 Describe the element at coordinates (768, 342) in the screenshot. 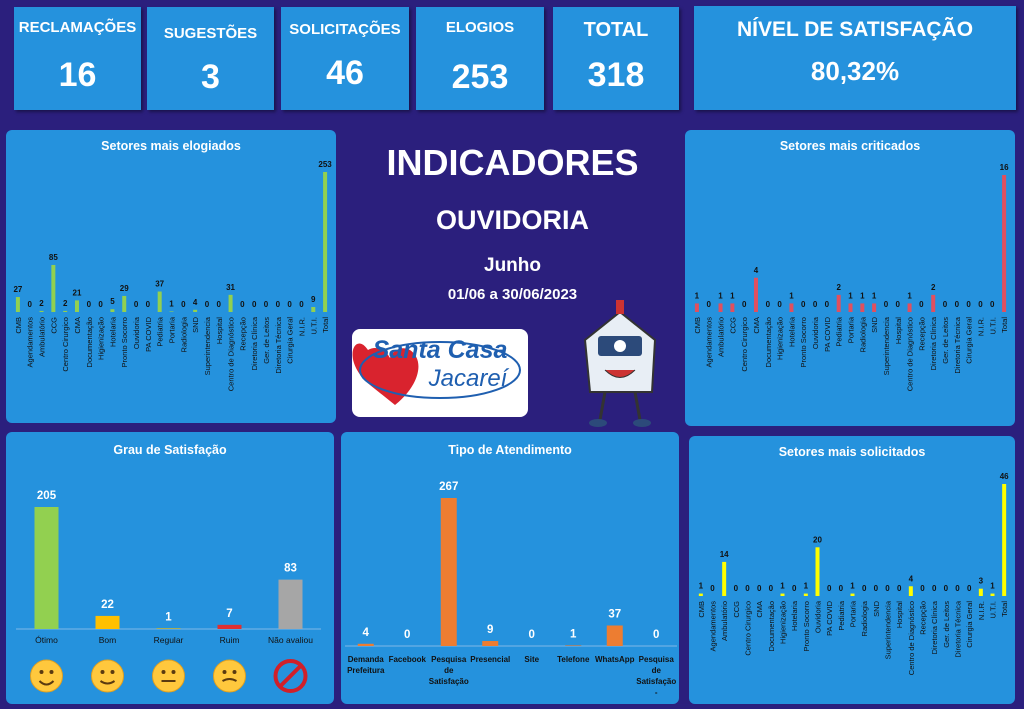

I see `x-tick-label: Documentação` at that location.